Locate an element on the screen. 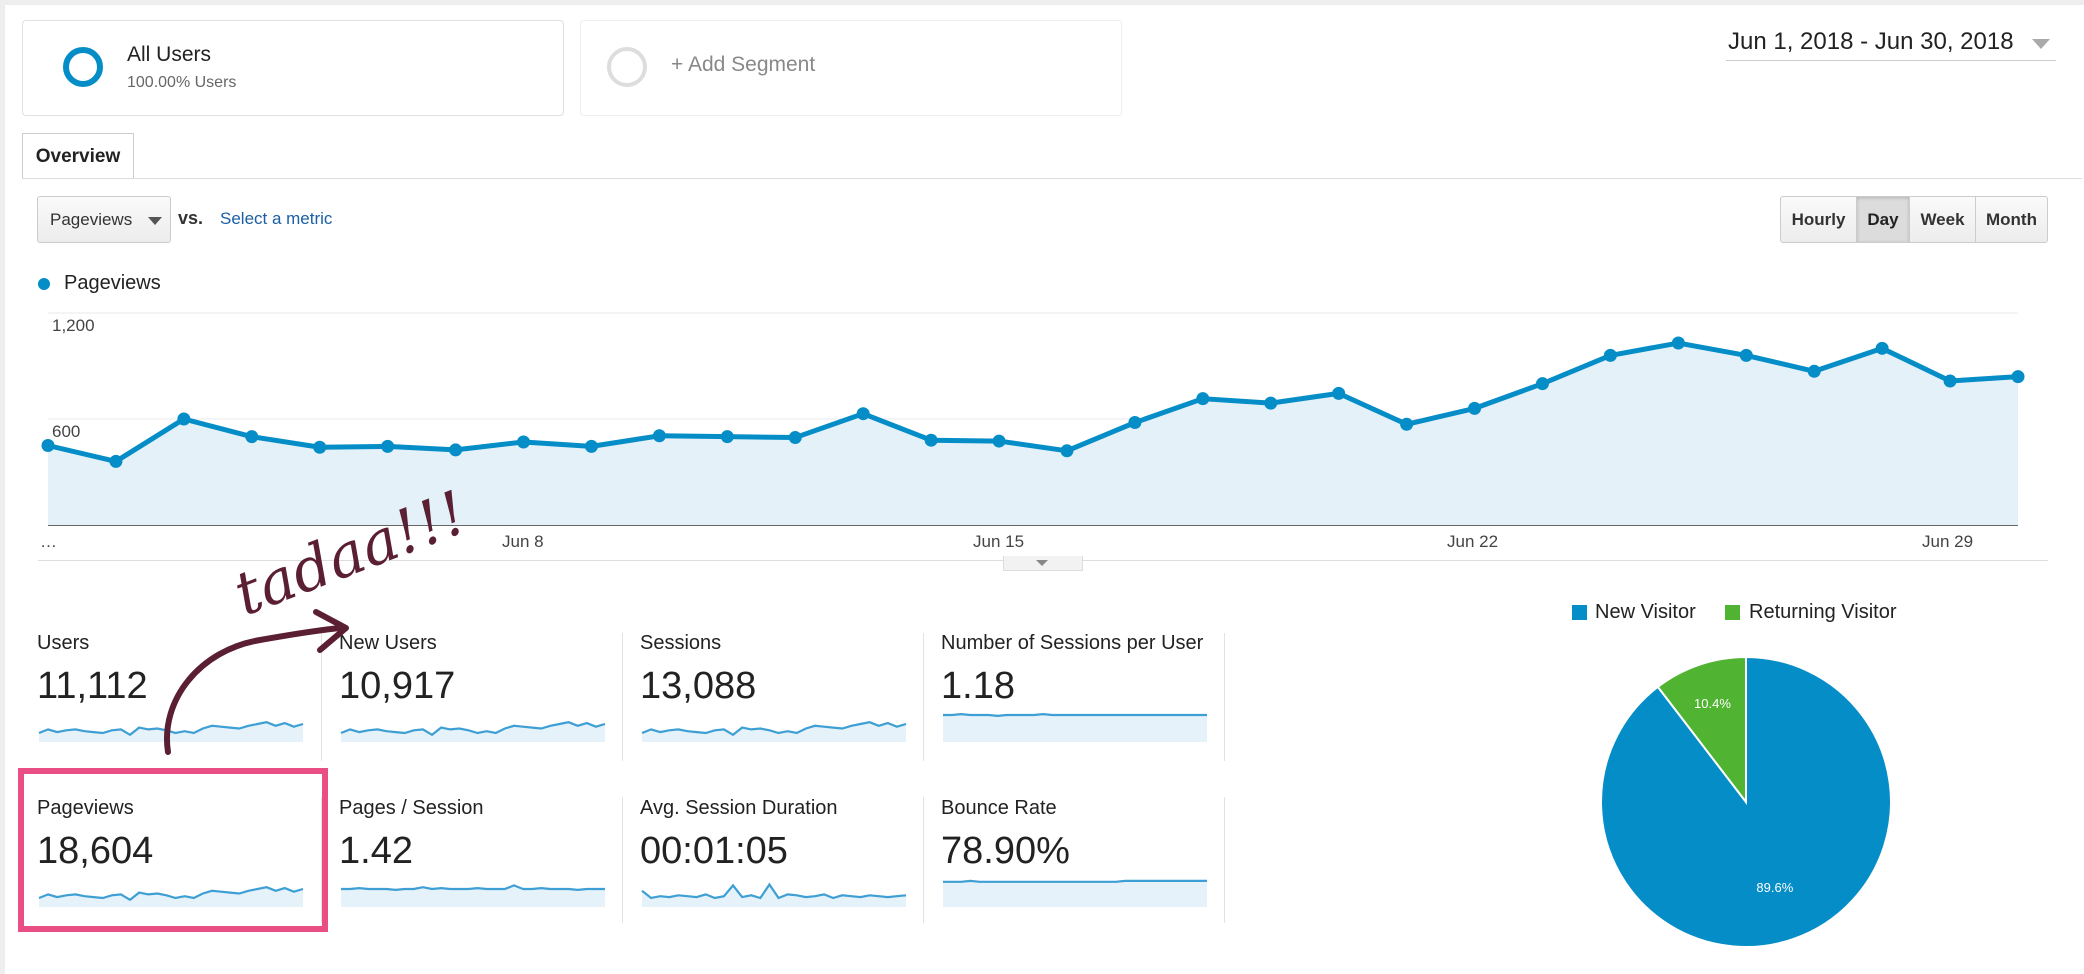 The image size is (2084, 974). x-tick-label: Jun 29 is located at coordinates (1948, 541).